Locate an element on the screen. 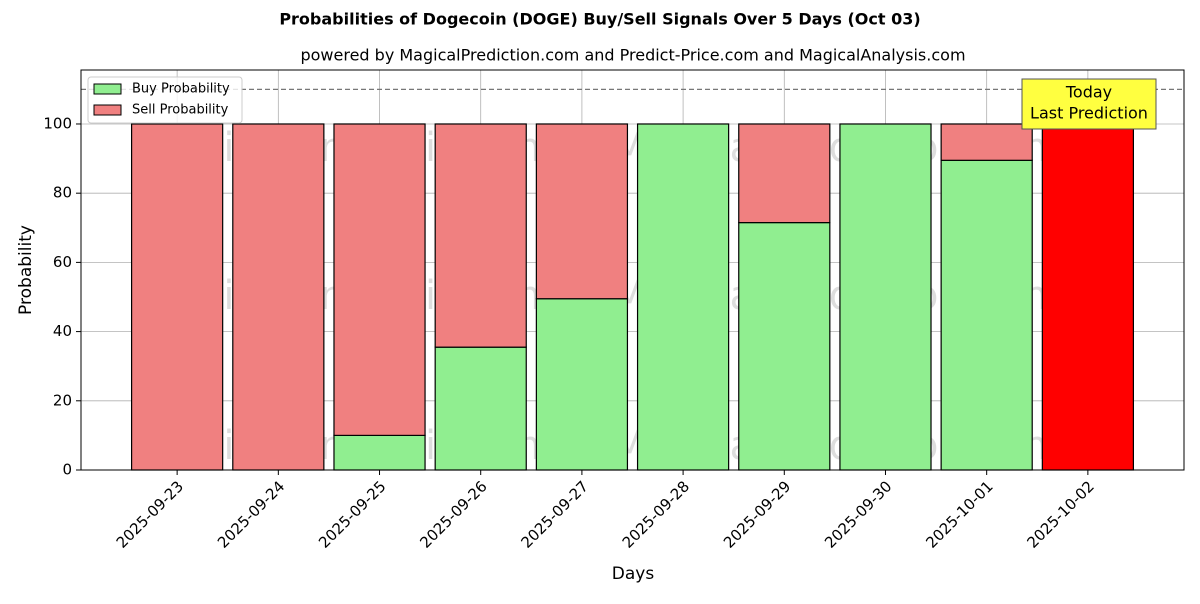  x-tick-label: 2025-09-24 is located at coordinates (251, 514).